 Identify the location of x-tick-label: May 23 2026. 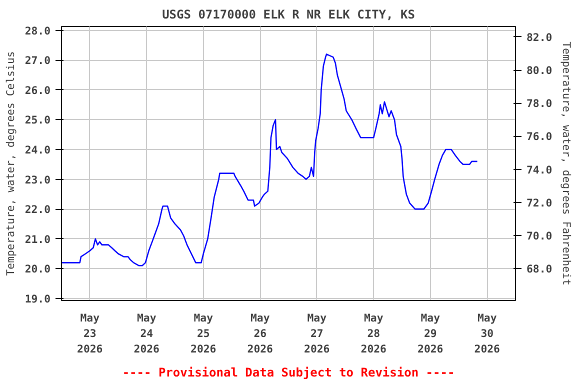
(90, 334).